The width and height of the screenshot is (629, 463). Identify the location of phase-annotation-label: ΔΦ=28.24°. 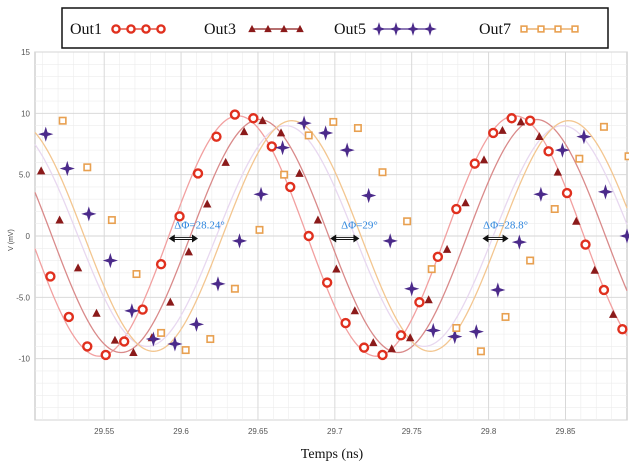
(199, 225).